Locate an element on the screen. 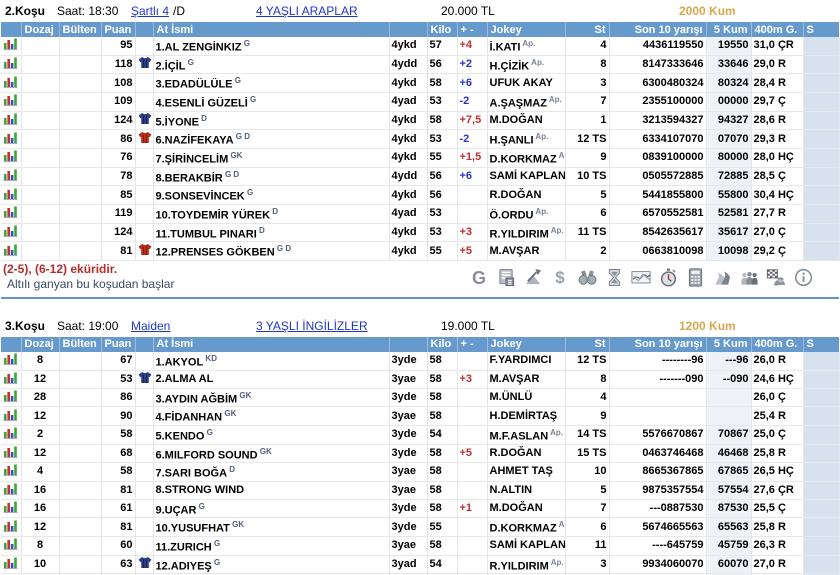  cell-dozaj is located at coordinates (40, 139).